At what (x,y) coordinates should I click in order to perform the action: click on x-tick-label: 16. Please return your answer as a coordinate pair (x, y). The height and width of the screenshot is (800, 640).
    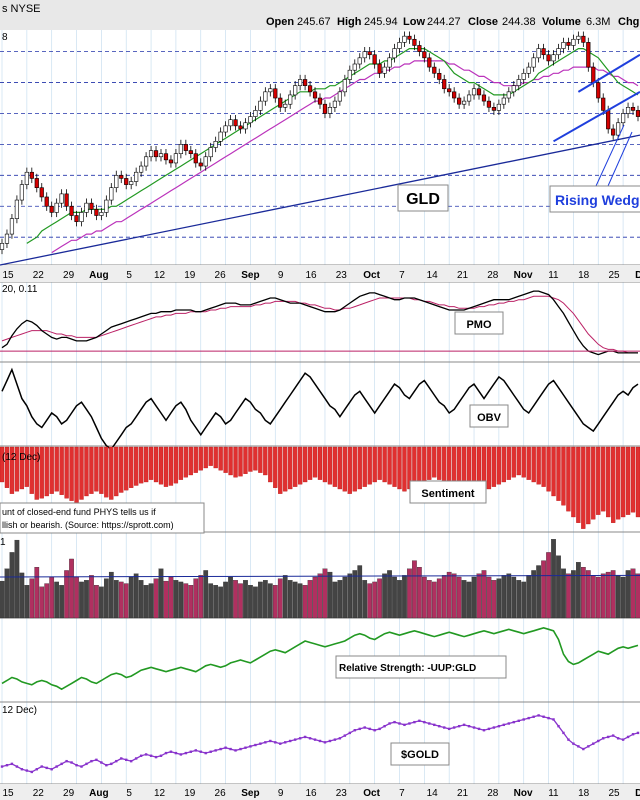
    Looking at the image, I should click on (311, 793).